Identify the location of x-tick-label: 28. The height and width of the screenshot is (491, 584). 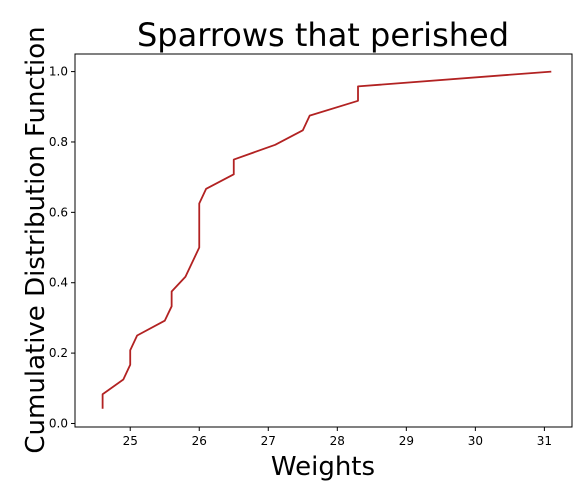
(337, 441).